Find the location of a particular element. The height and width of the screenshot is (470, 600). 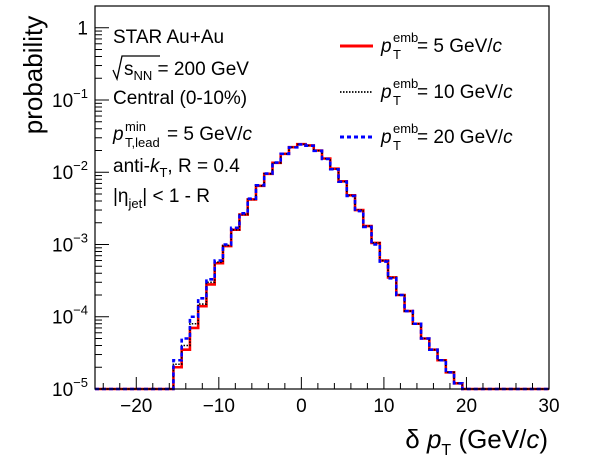

svg-text: T,lead is located at coordinates (142, 142).